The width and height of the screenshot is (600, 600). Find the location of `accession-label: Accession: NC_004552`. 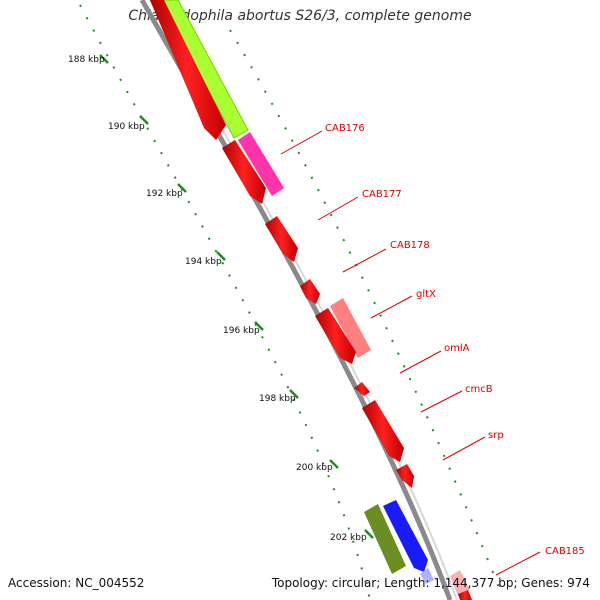

accession-label: Accession: NC_004552 is located at coordinates (76, 583).